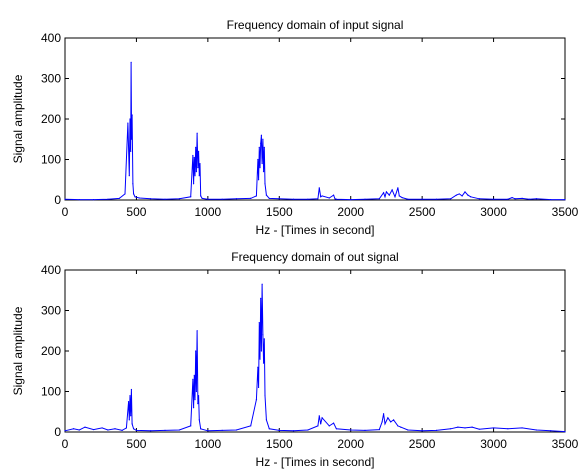  Describe the element at coordinates (51, 160) in the screenshot. I see `y-tick-label: 100` at that location.